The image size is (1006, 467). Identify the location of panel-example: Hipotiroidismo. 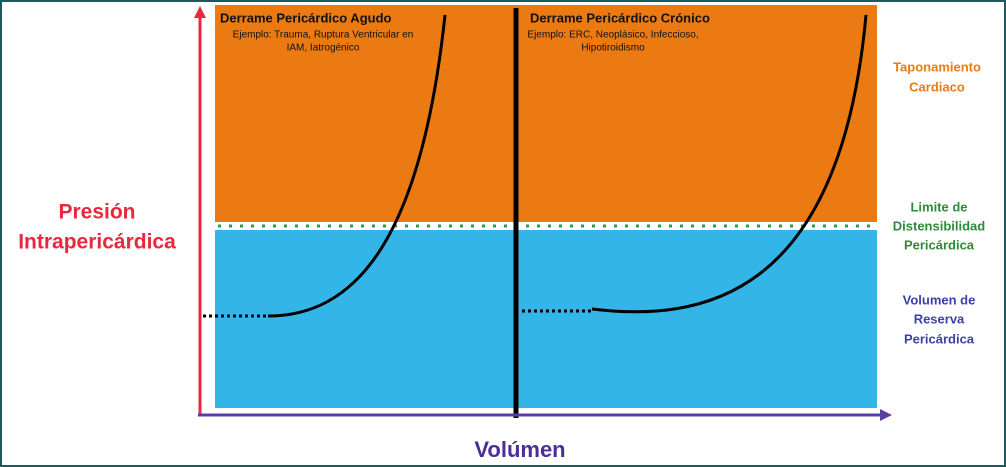
(613, 48).